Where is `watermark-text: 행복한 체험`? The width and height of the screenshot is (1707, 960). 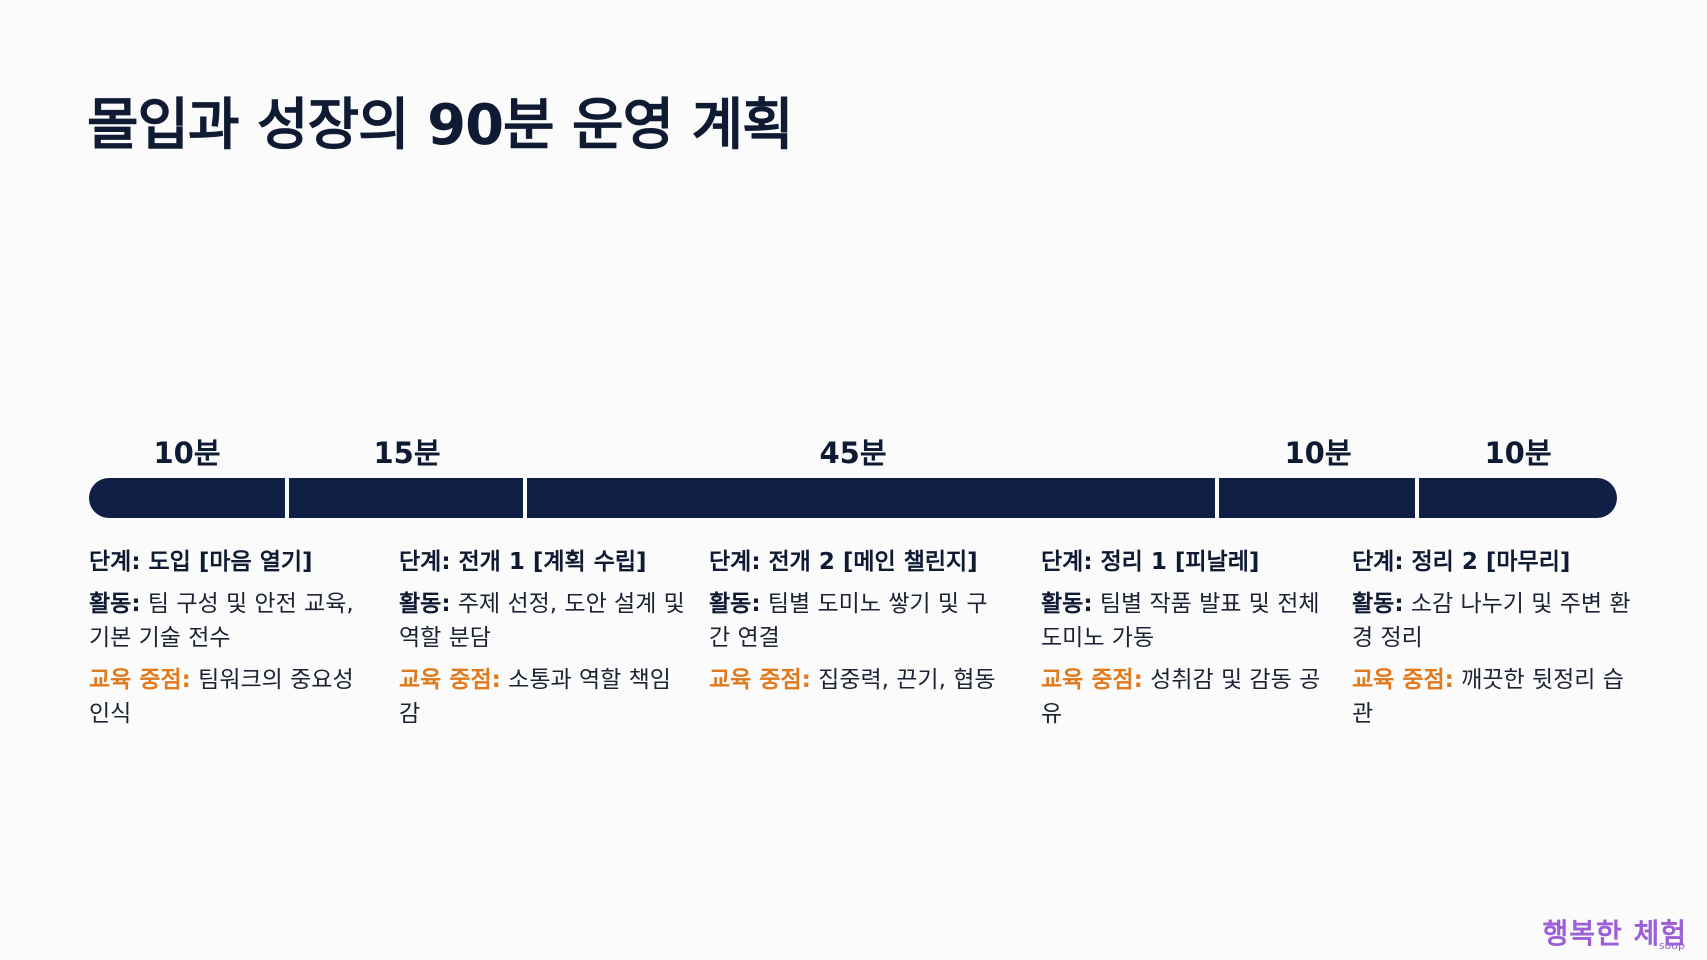 watermark-text: 행복한 체험 is located at coordinates (1614, 933).